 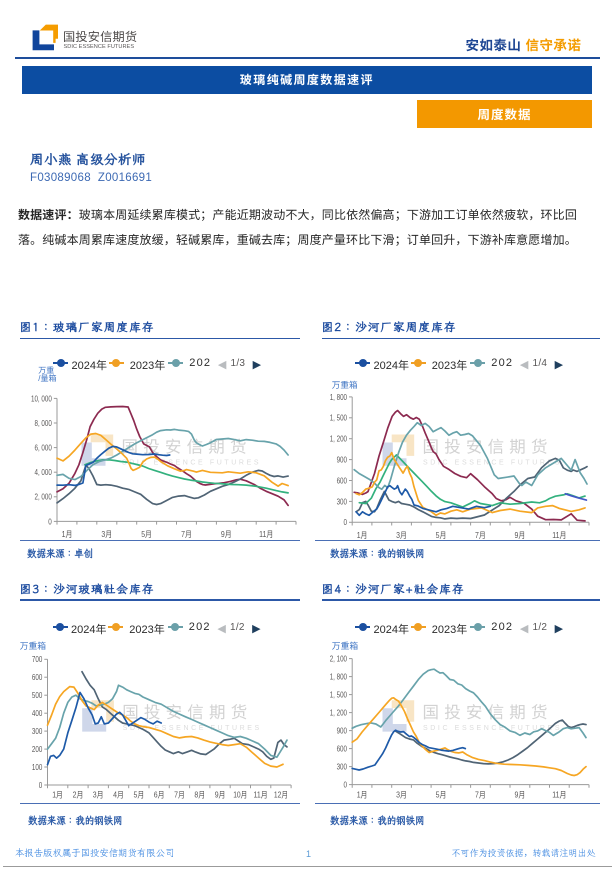 What do you see at coordinates (240, 795) in the screenshot?
I see `svg-text: 10月` at bounding box center [240, 795].